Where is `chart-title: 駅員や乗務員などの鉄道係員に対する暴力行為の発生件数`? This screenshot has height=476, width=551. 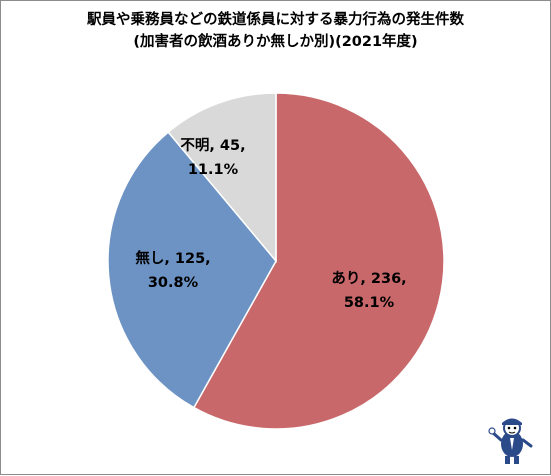 chart-title: 駅員や乗務員などの鉄道係員に対する暴力行為の発生件数 is located at coordinates (275, 20).